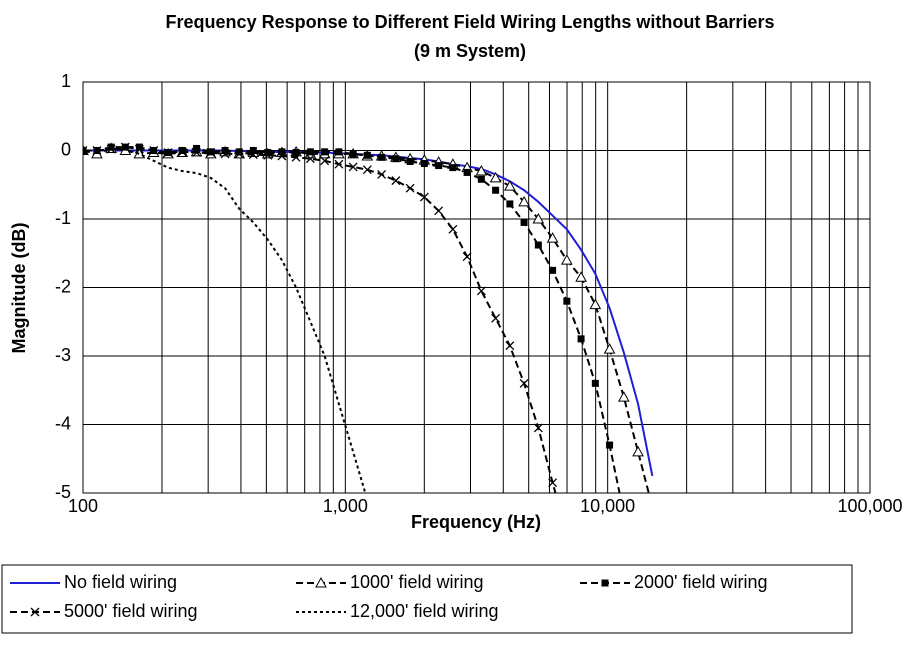 The image size is (915, 667). I want to click on x-tick-label: 10,000, so click(607, 506).